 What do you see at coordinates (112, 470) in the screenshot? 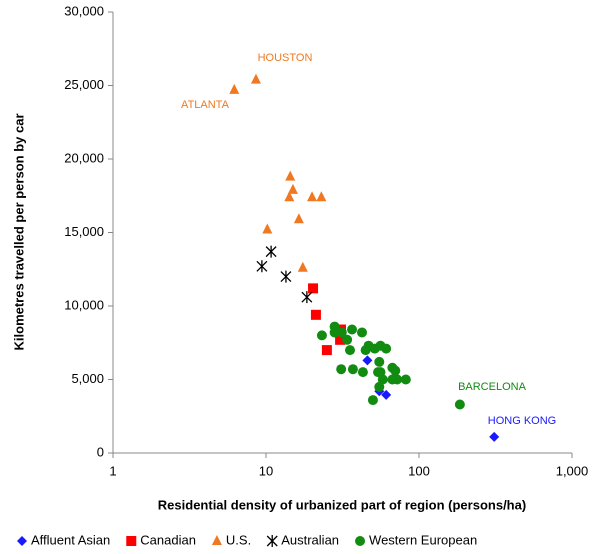
I see `x-tick-label: 1` at bounding box center [112, 470].